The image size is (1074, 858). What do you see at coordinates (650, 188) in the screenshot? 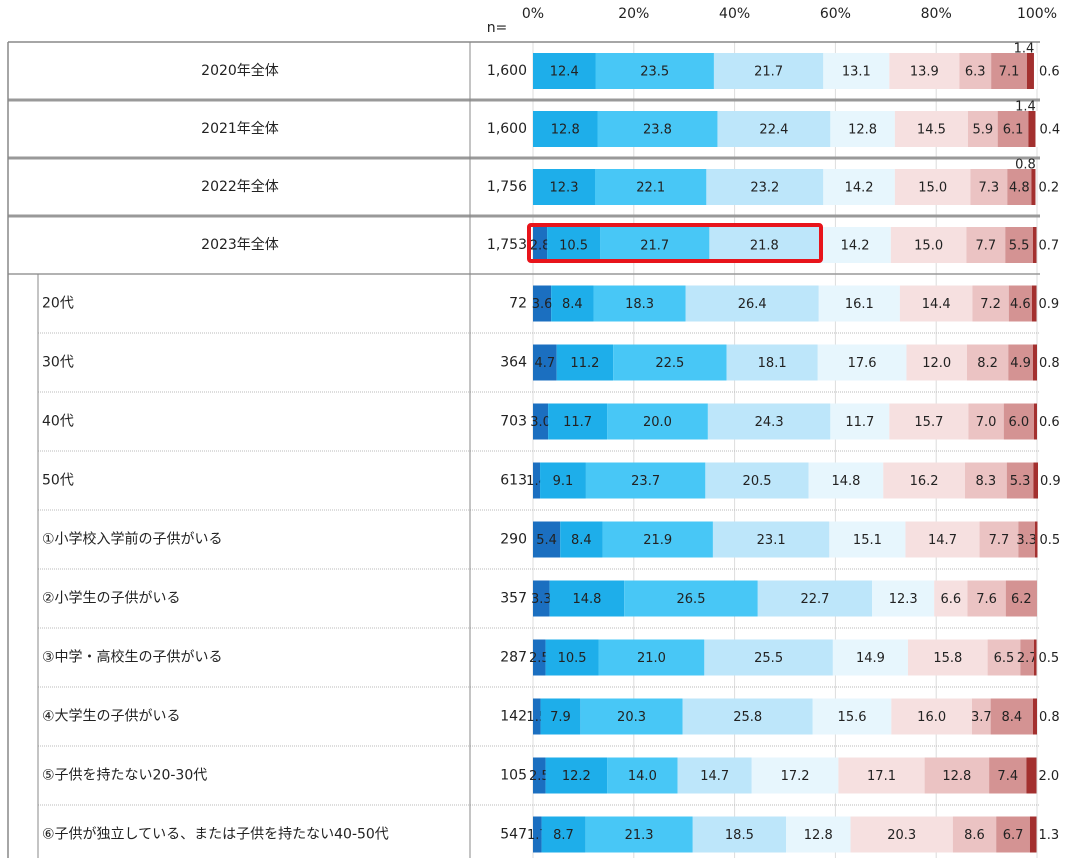
I see `value-label: 22.1` at bounding box center [650, 188].